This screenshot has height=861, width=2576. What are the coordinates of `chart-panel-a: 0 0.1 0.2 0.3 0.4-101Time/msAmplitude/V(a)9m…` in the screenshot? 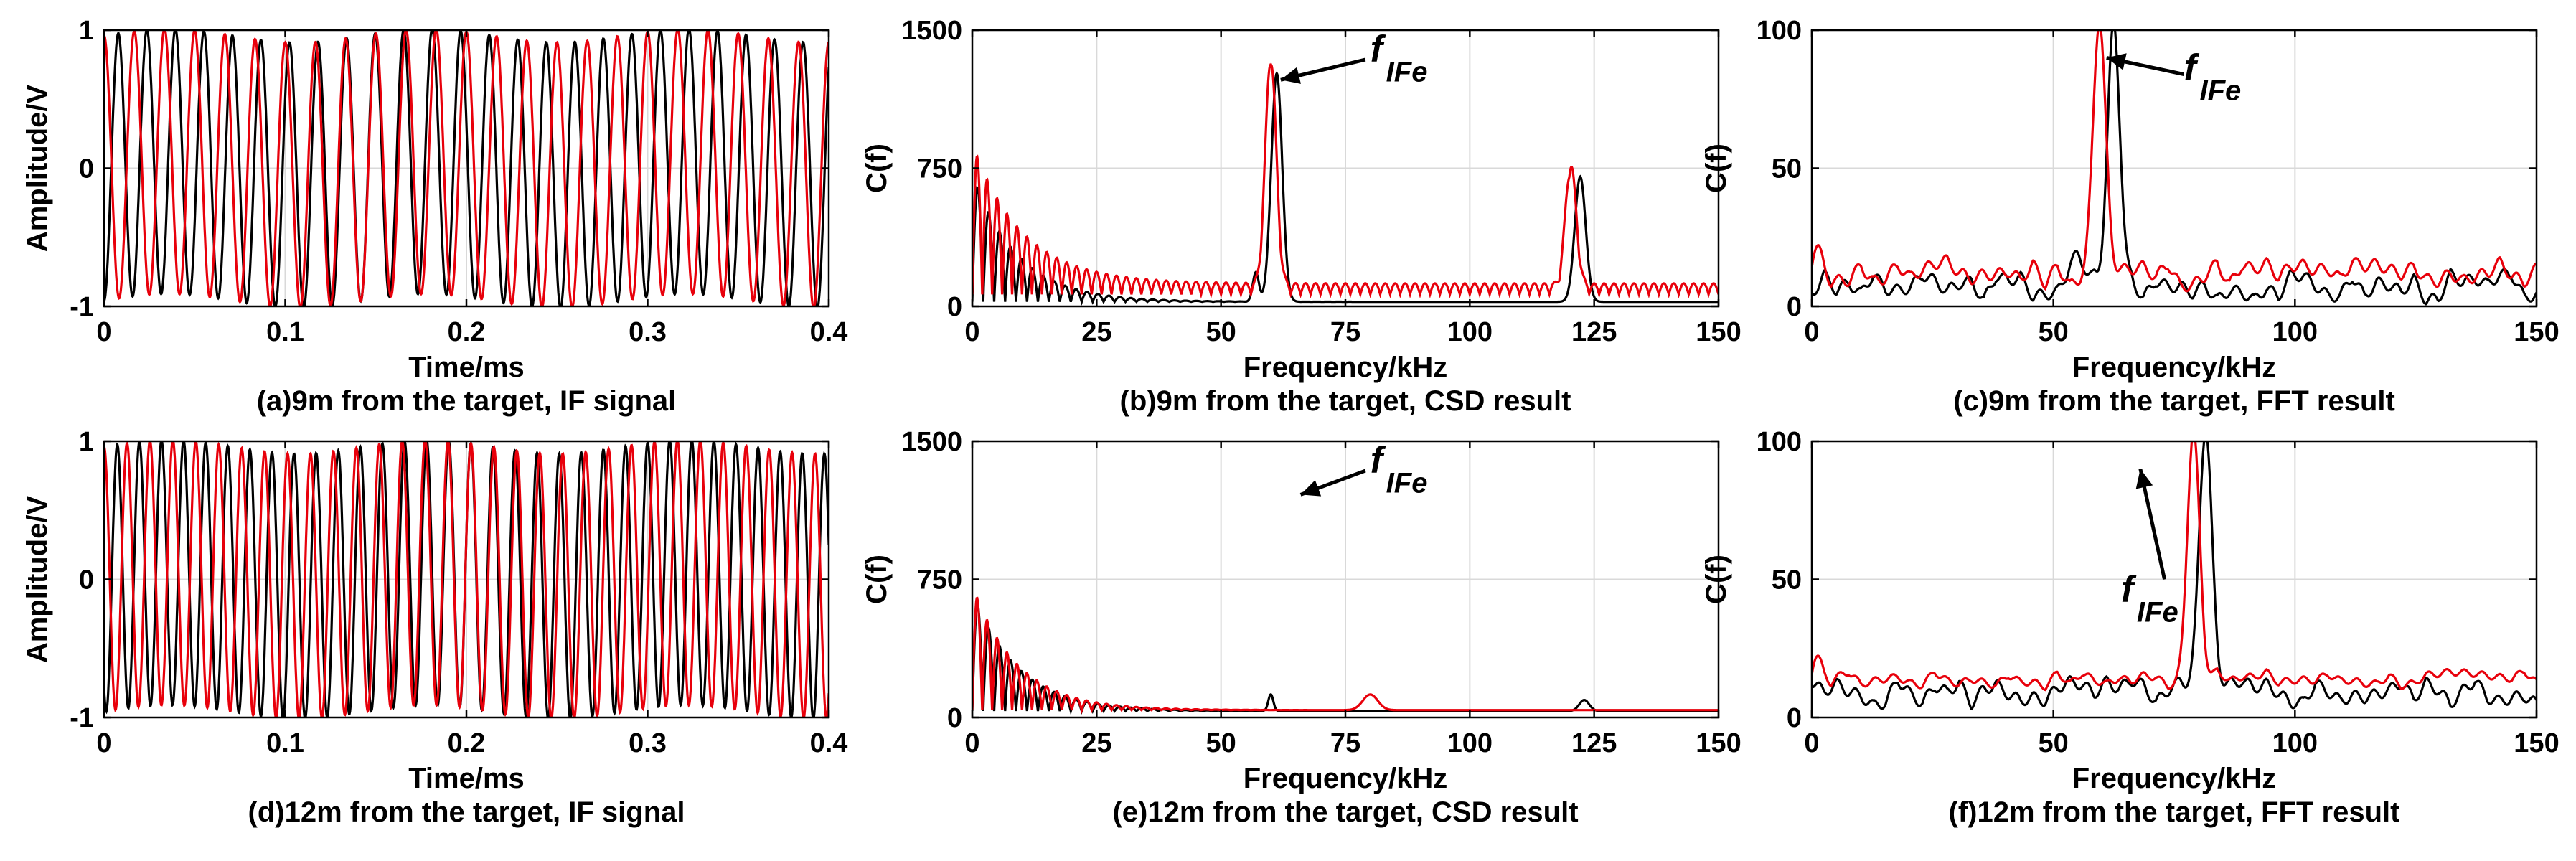 It's located at (434, 216).